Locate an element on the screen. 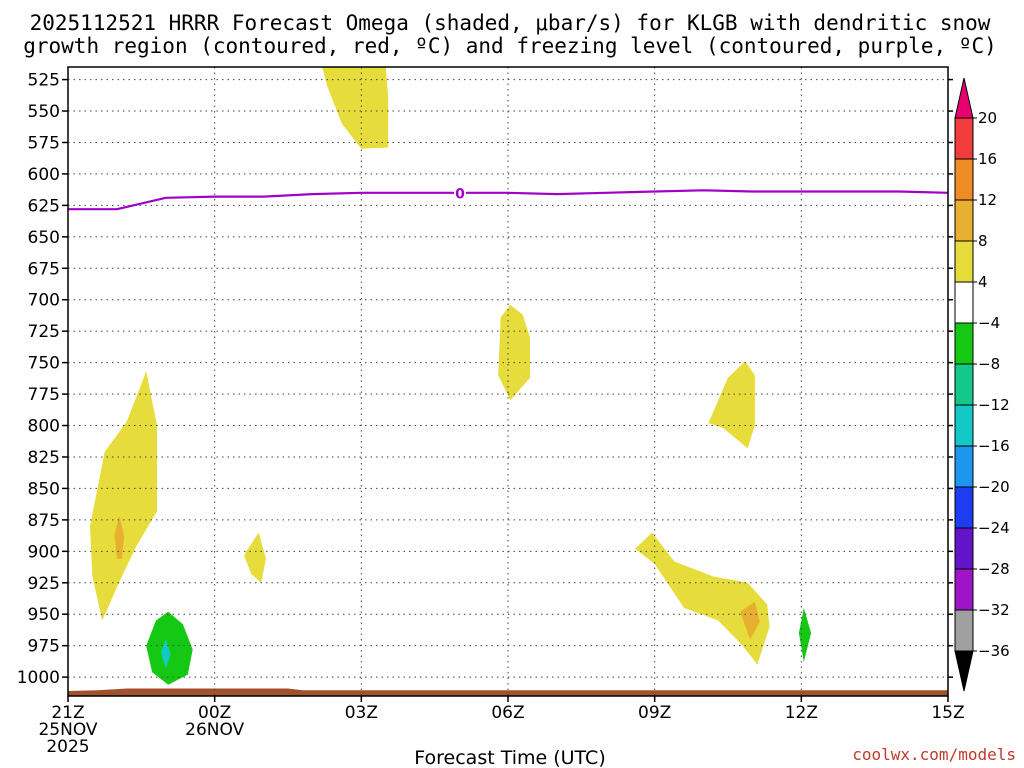  y-tick-label-675: 675 is located at coordinates (44, 269).